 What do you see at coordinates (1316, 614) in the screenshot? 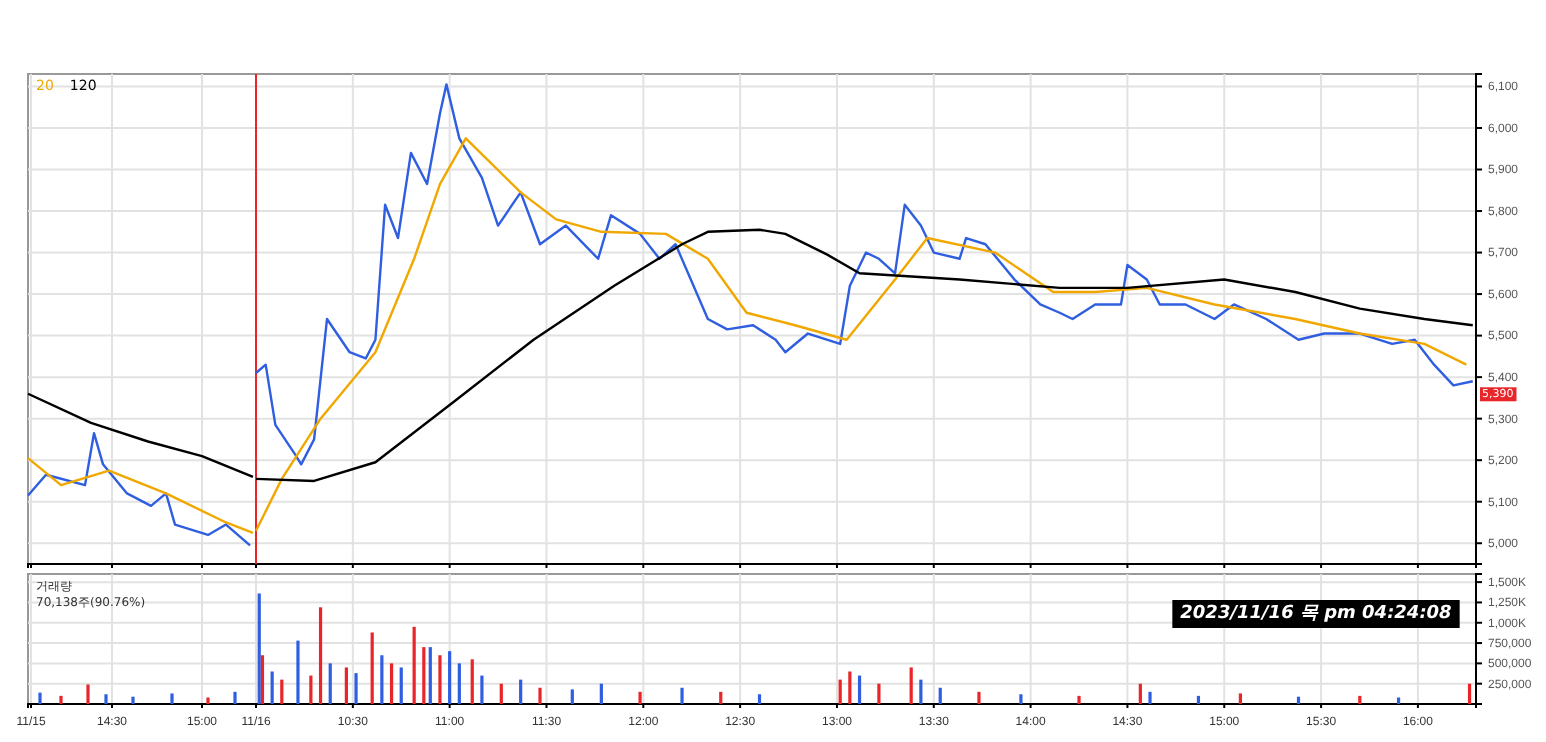
I see `annotation: 2023/11/16 목 pm 04:24:08` at bounding box center [1316, 614].